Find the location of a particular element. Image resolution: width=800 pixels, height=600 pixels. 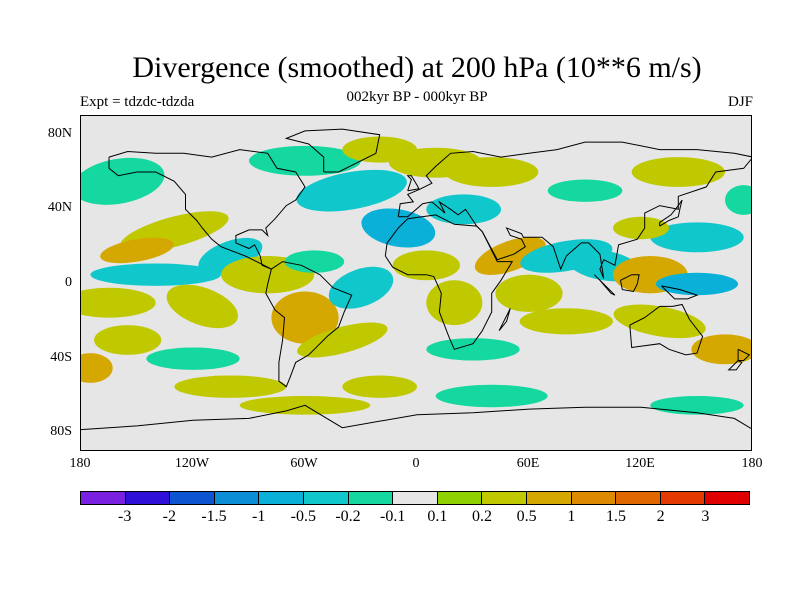

colorbar-label: 1 is located at coordinates (571, 516).